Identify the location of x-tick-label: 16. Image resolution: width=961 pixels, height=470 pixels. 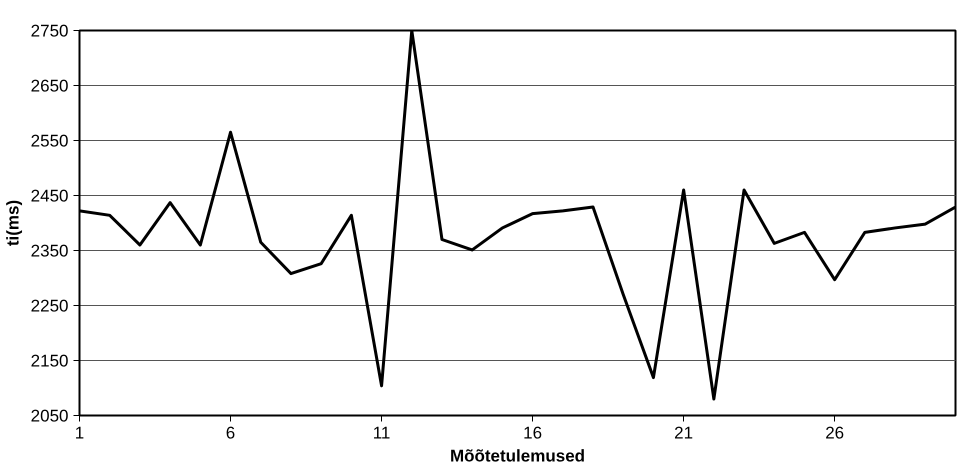
(532, 433).